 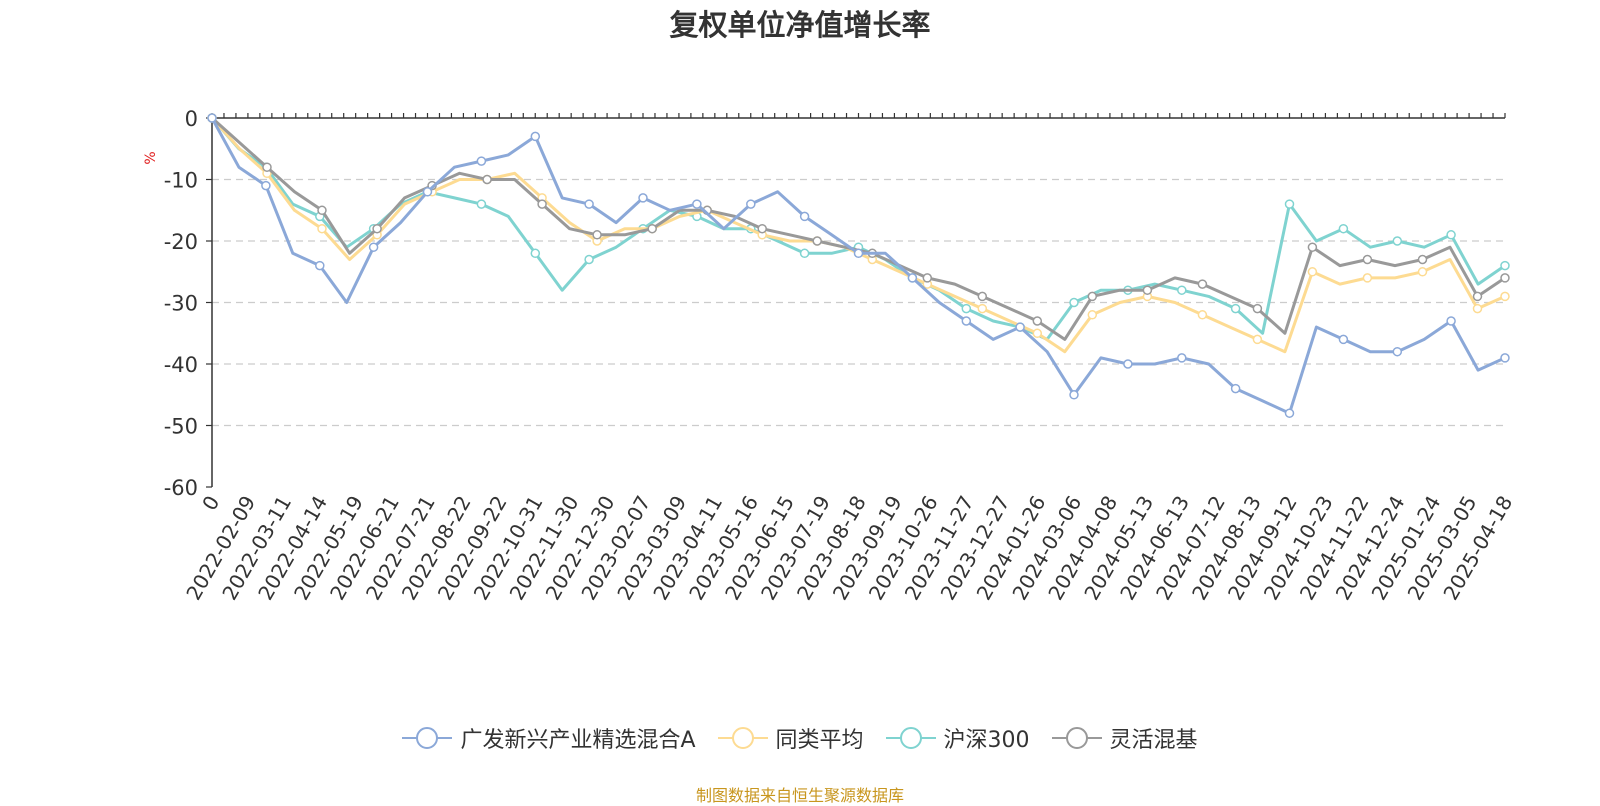 What do you see at coordinates (181, 304) in the screenshot?
I see `y-tick-label: -30` at bounding box center [181, 304].